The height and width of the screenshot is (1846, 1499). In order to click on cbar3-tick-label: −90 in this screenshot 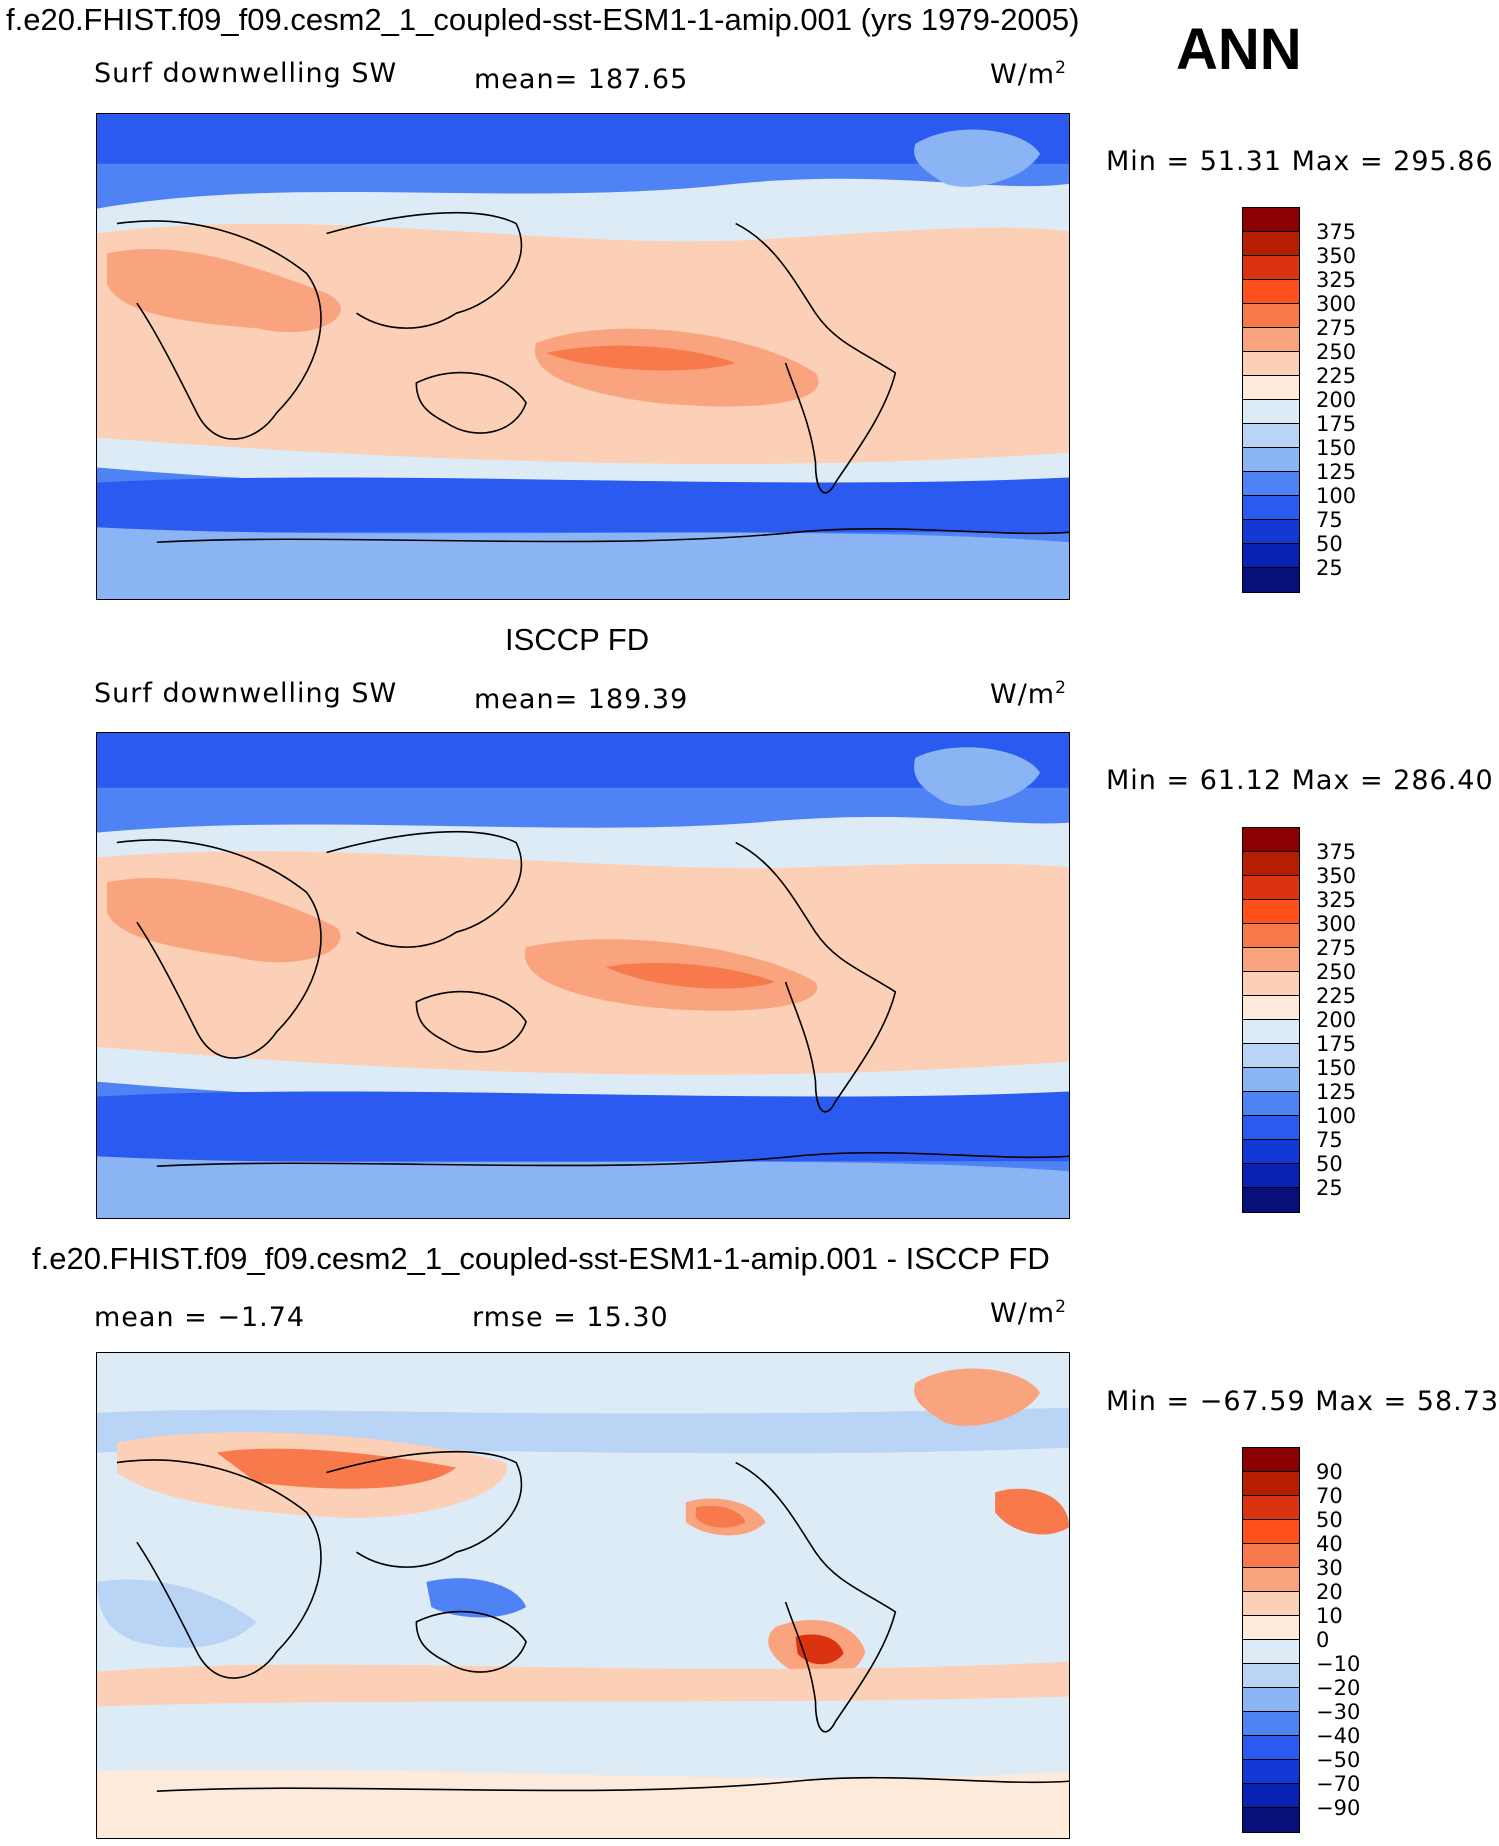, I will do `click(1338, 1808)`.